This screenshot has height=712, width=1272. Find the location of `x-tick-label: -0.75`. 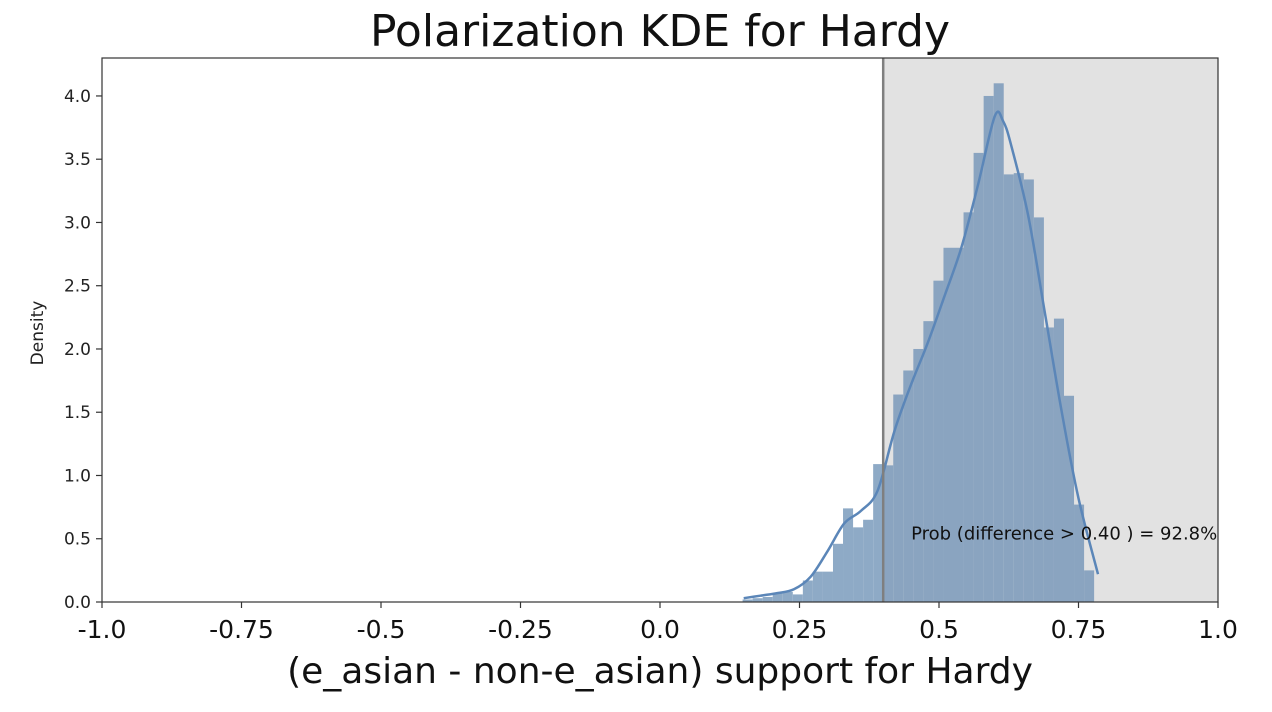

x-tick-label: -0.75 is located at coordinates (241, 629).